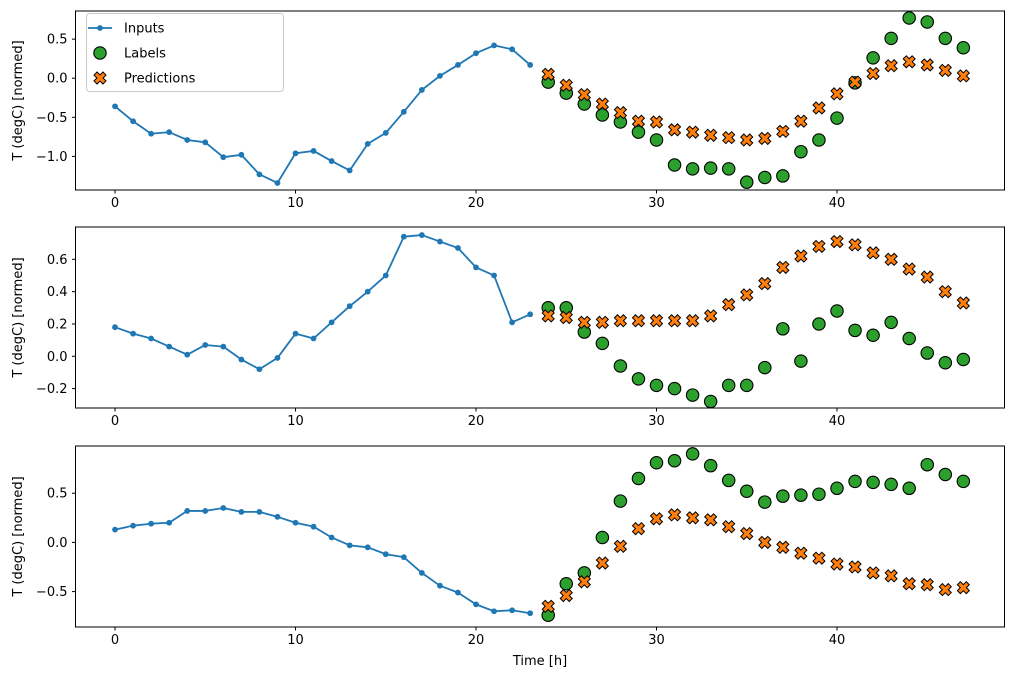 This screenshot has height=679, width=1012. Describe the element at coordinates (18, 536) in the screenshot. I see `subplot-3-ylabel: T (degC) [normed]` at that location.